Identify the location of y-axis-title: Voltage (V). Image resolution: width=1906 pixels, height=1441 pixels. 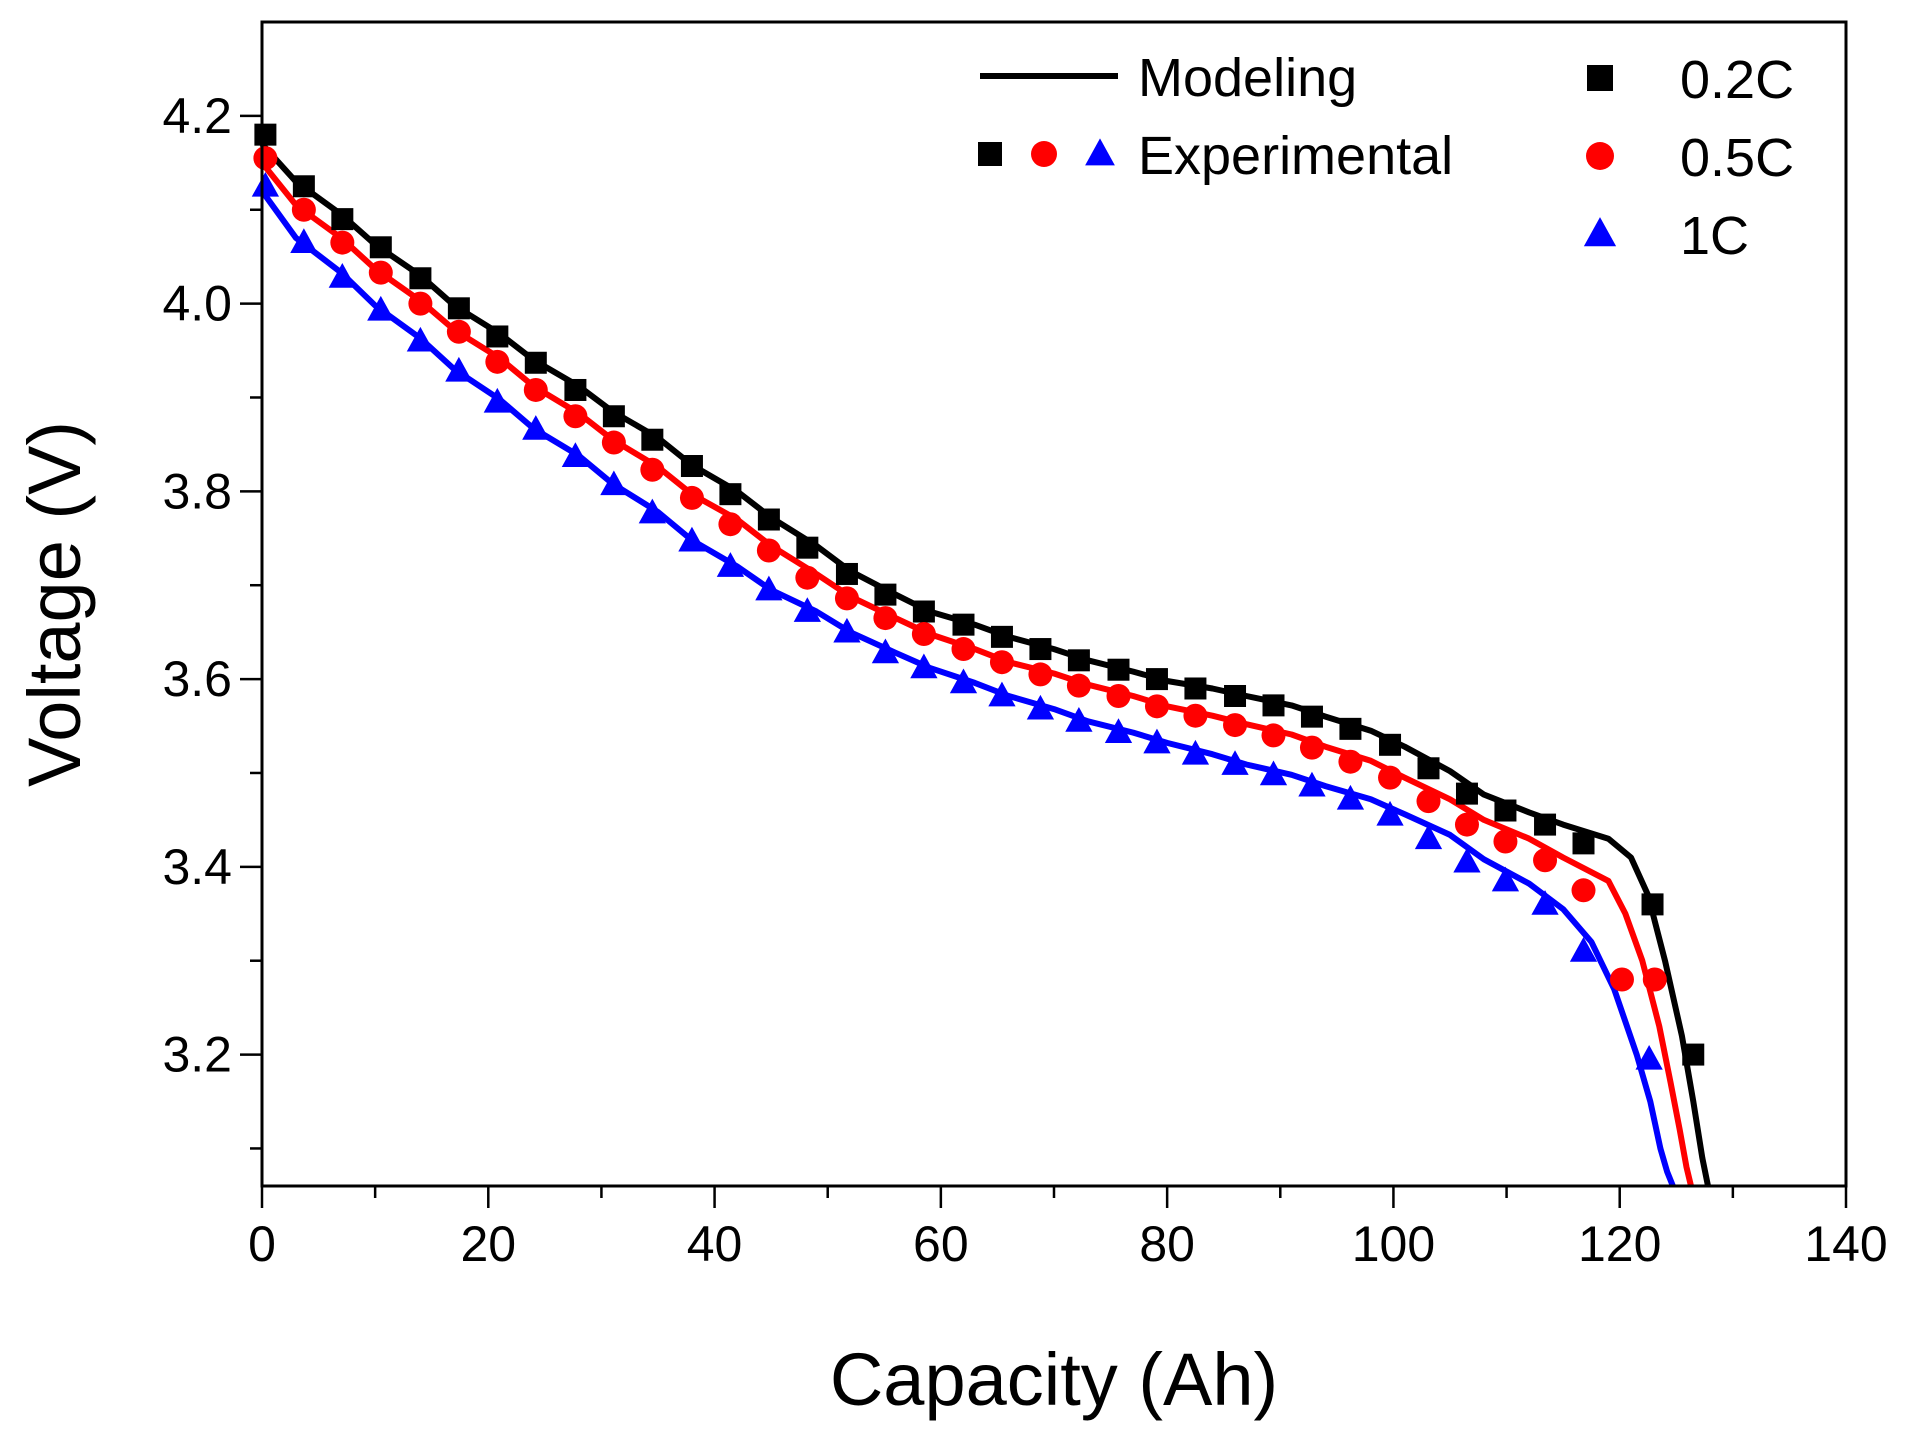
(54, 604).